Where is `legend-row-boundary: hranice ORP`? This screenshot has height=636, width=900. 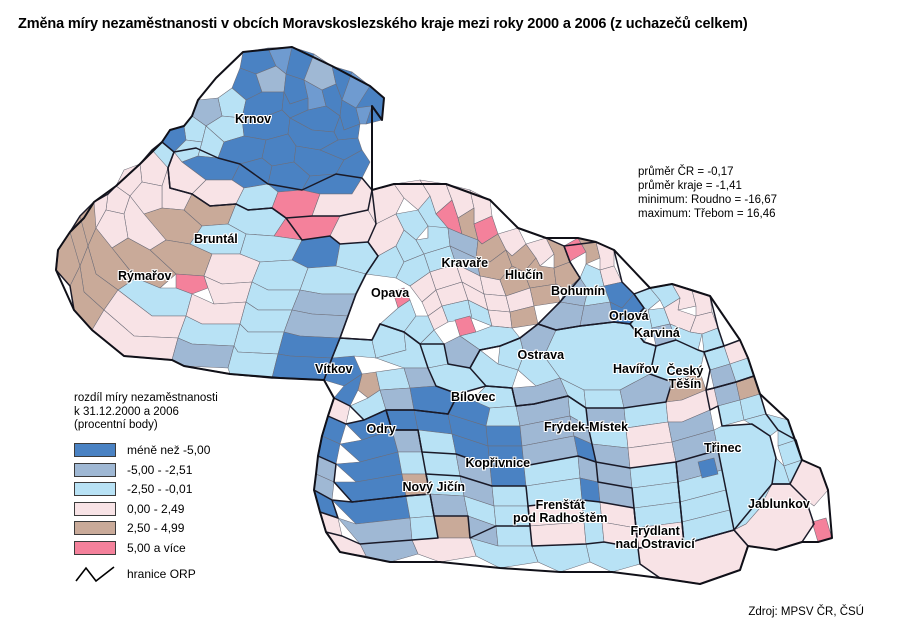 legend-row-boundary: hranice ORP is located at coordinates (181, 574).